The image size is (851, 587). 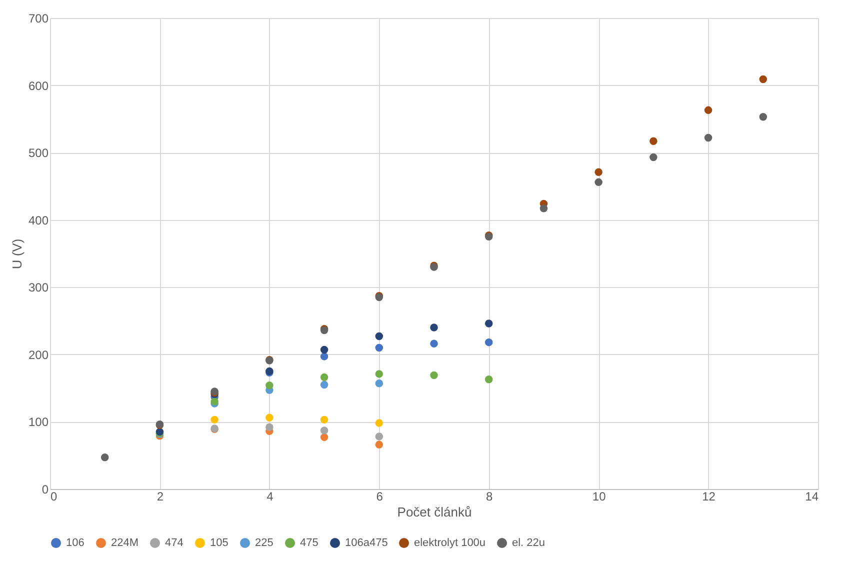 I want to click on y-axis-title: U (V), so click(x=16, y=254).